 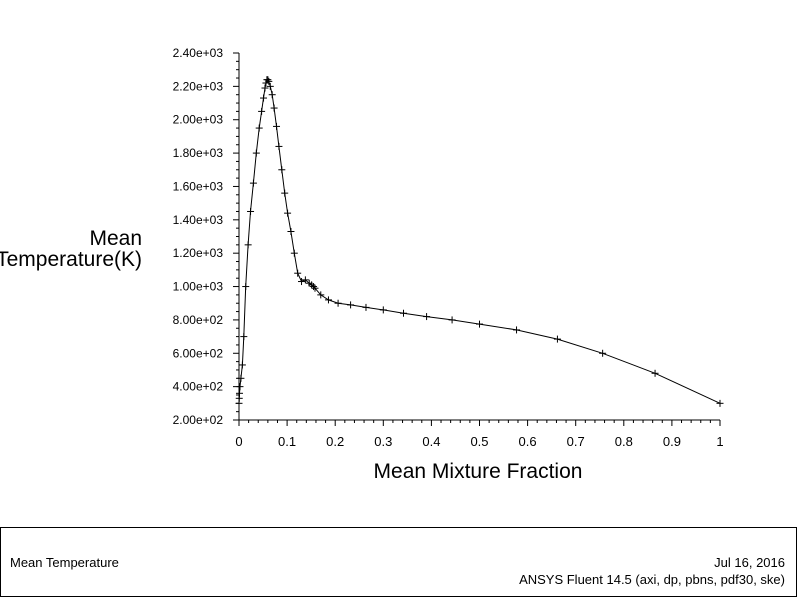 I want to click on x-tick-label: 0.1, so click(x=287, y=441).